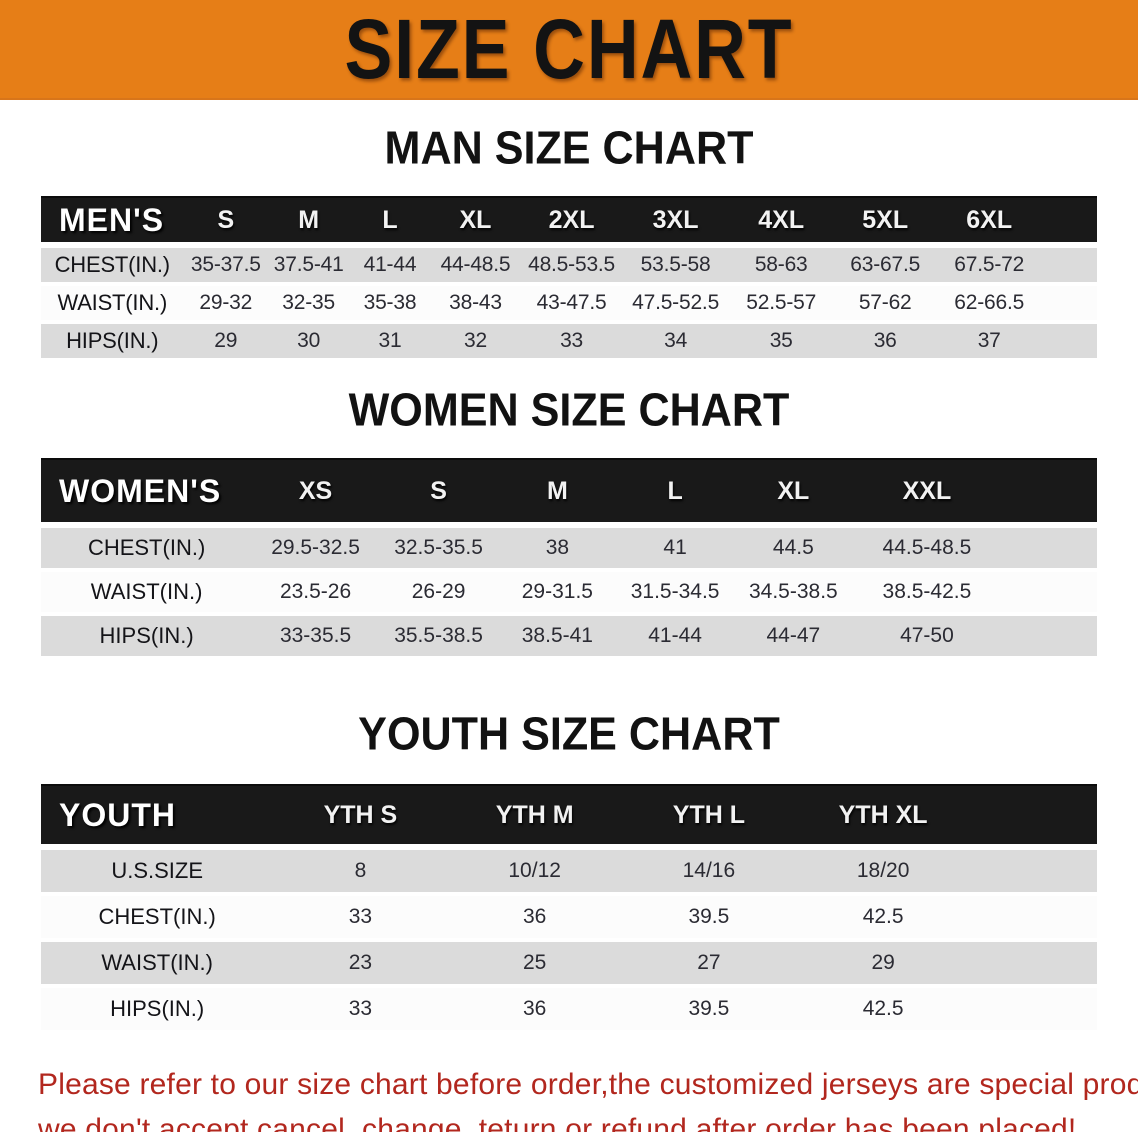 This screenshot has height=1132, width=1138. Describe the element at coordinates (157, 916) in the screenshot. I see `row-label: CHEST(IN.)` at that location.